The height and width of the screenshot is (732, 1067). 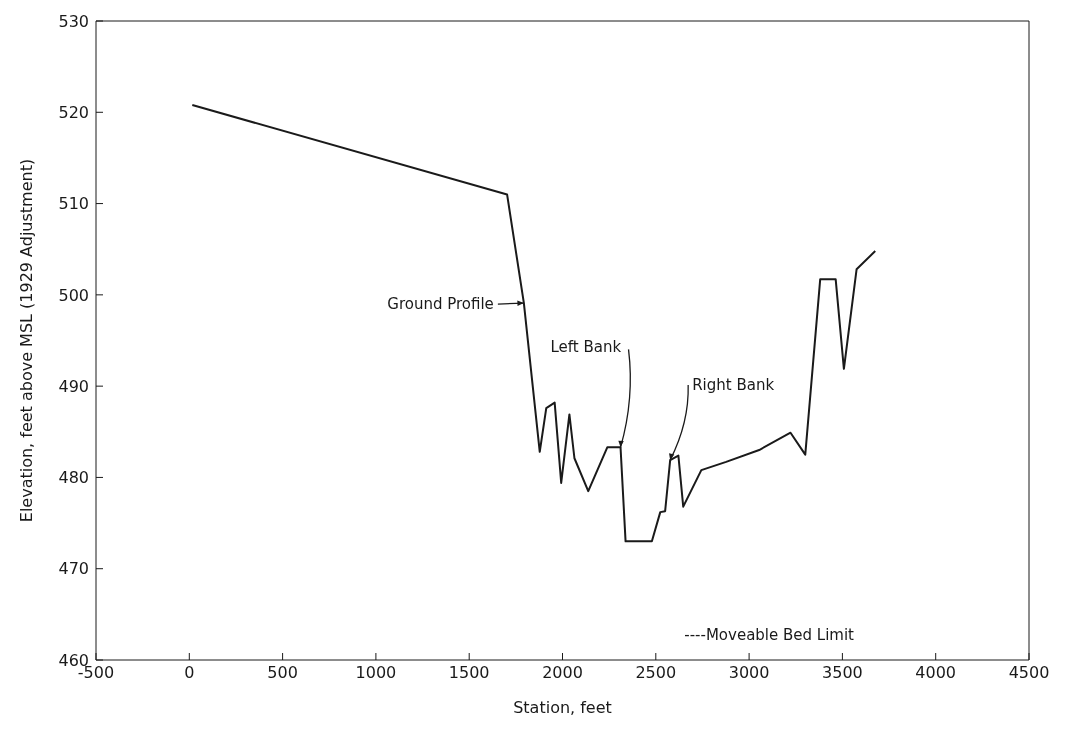 What do you see at coordinates (73, 478) in the screenshot?
I see `y-tick-label: 480` at bounding box center [73, 478].